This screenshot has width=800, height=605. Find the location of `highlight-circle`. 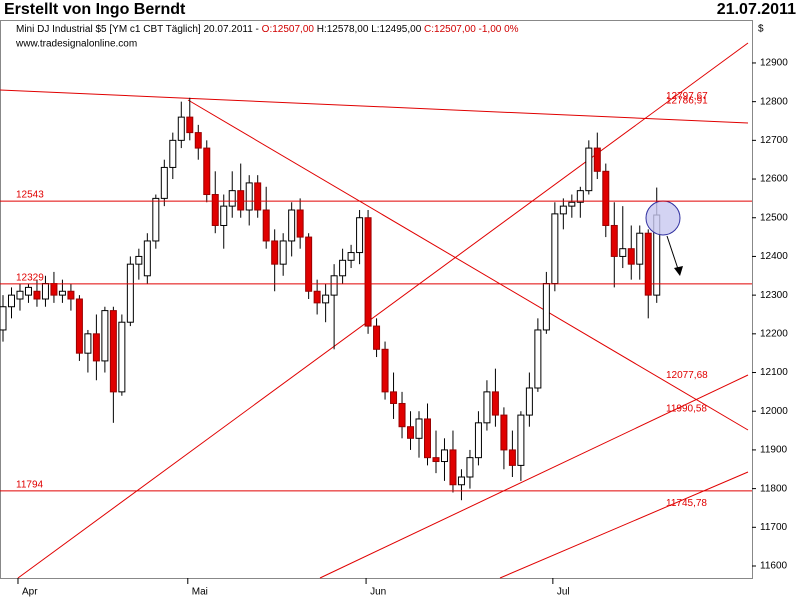

highlight-circle is located at coordinates (663, 218).